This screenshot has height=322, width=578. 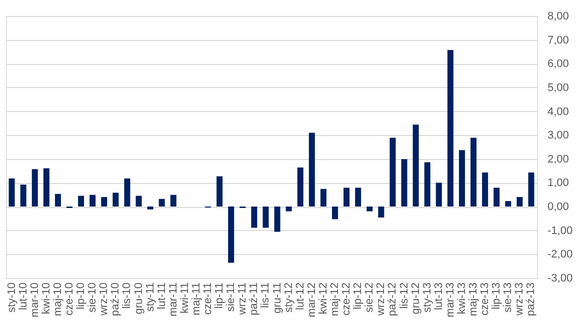 What do you see at coordinates (81, 296) in the screenshot?
I see `x-tick-label: lip-10` at bounding box center [81, 296].